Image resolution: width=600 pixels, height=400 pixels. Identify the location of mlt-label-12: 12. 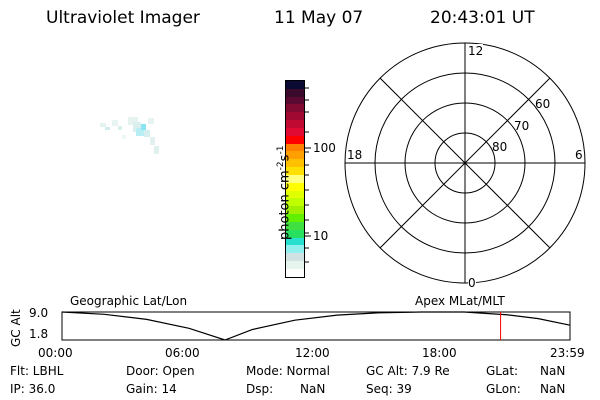
(476, 51).